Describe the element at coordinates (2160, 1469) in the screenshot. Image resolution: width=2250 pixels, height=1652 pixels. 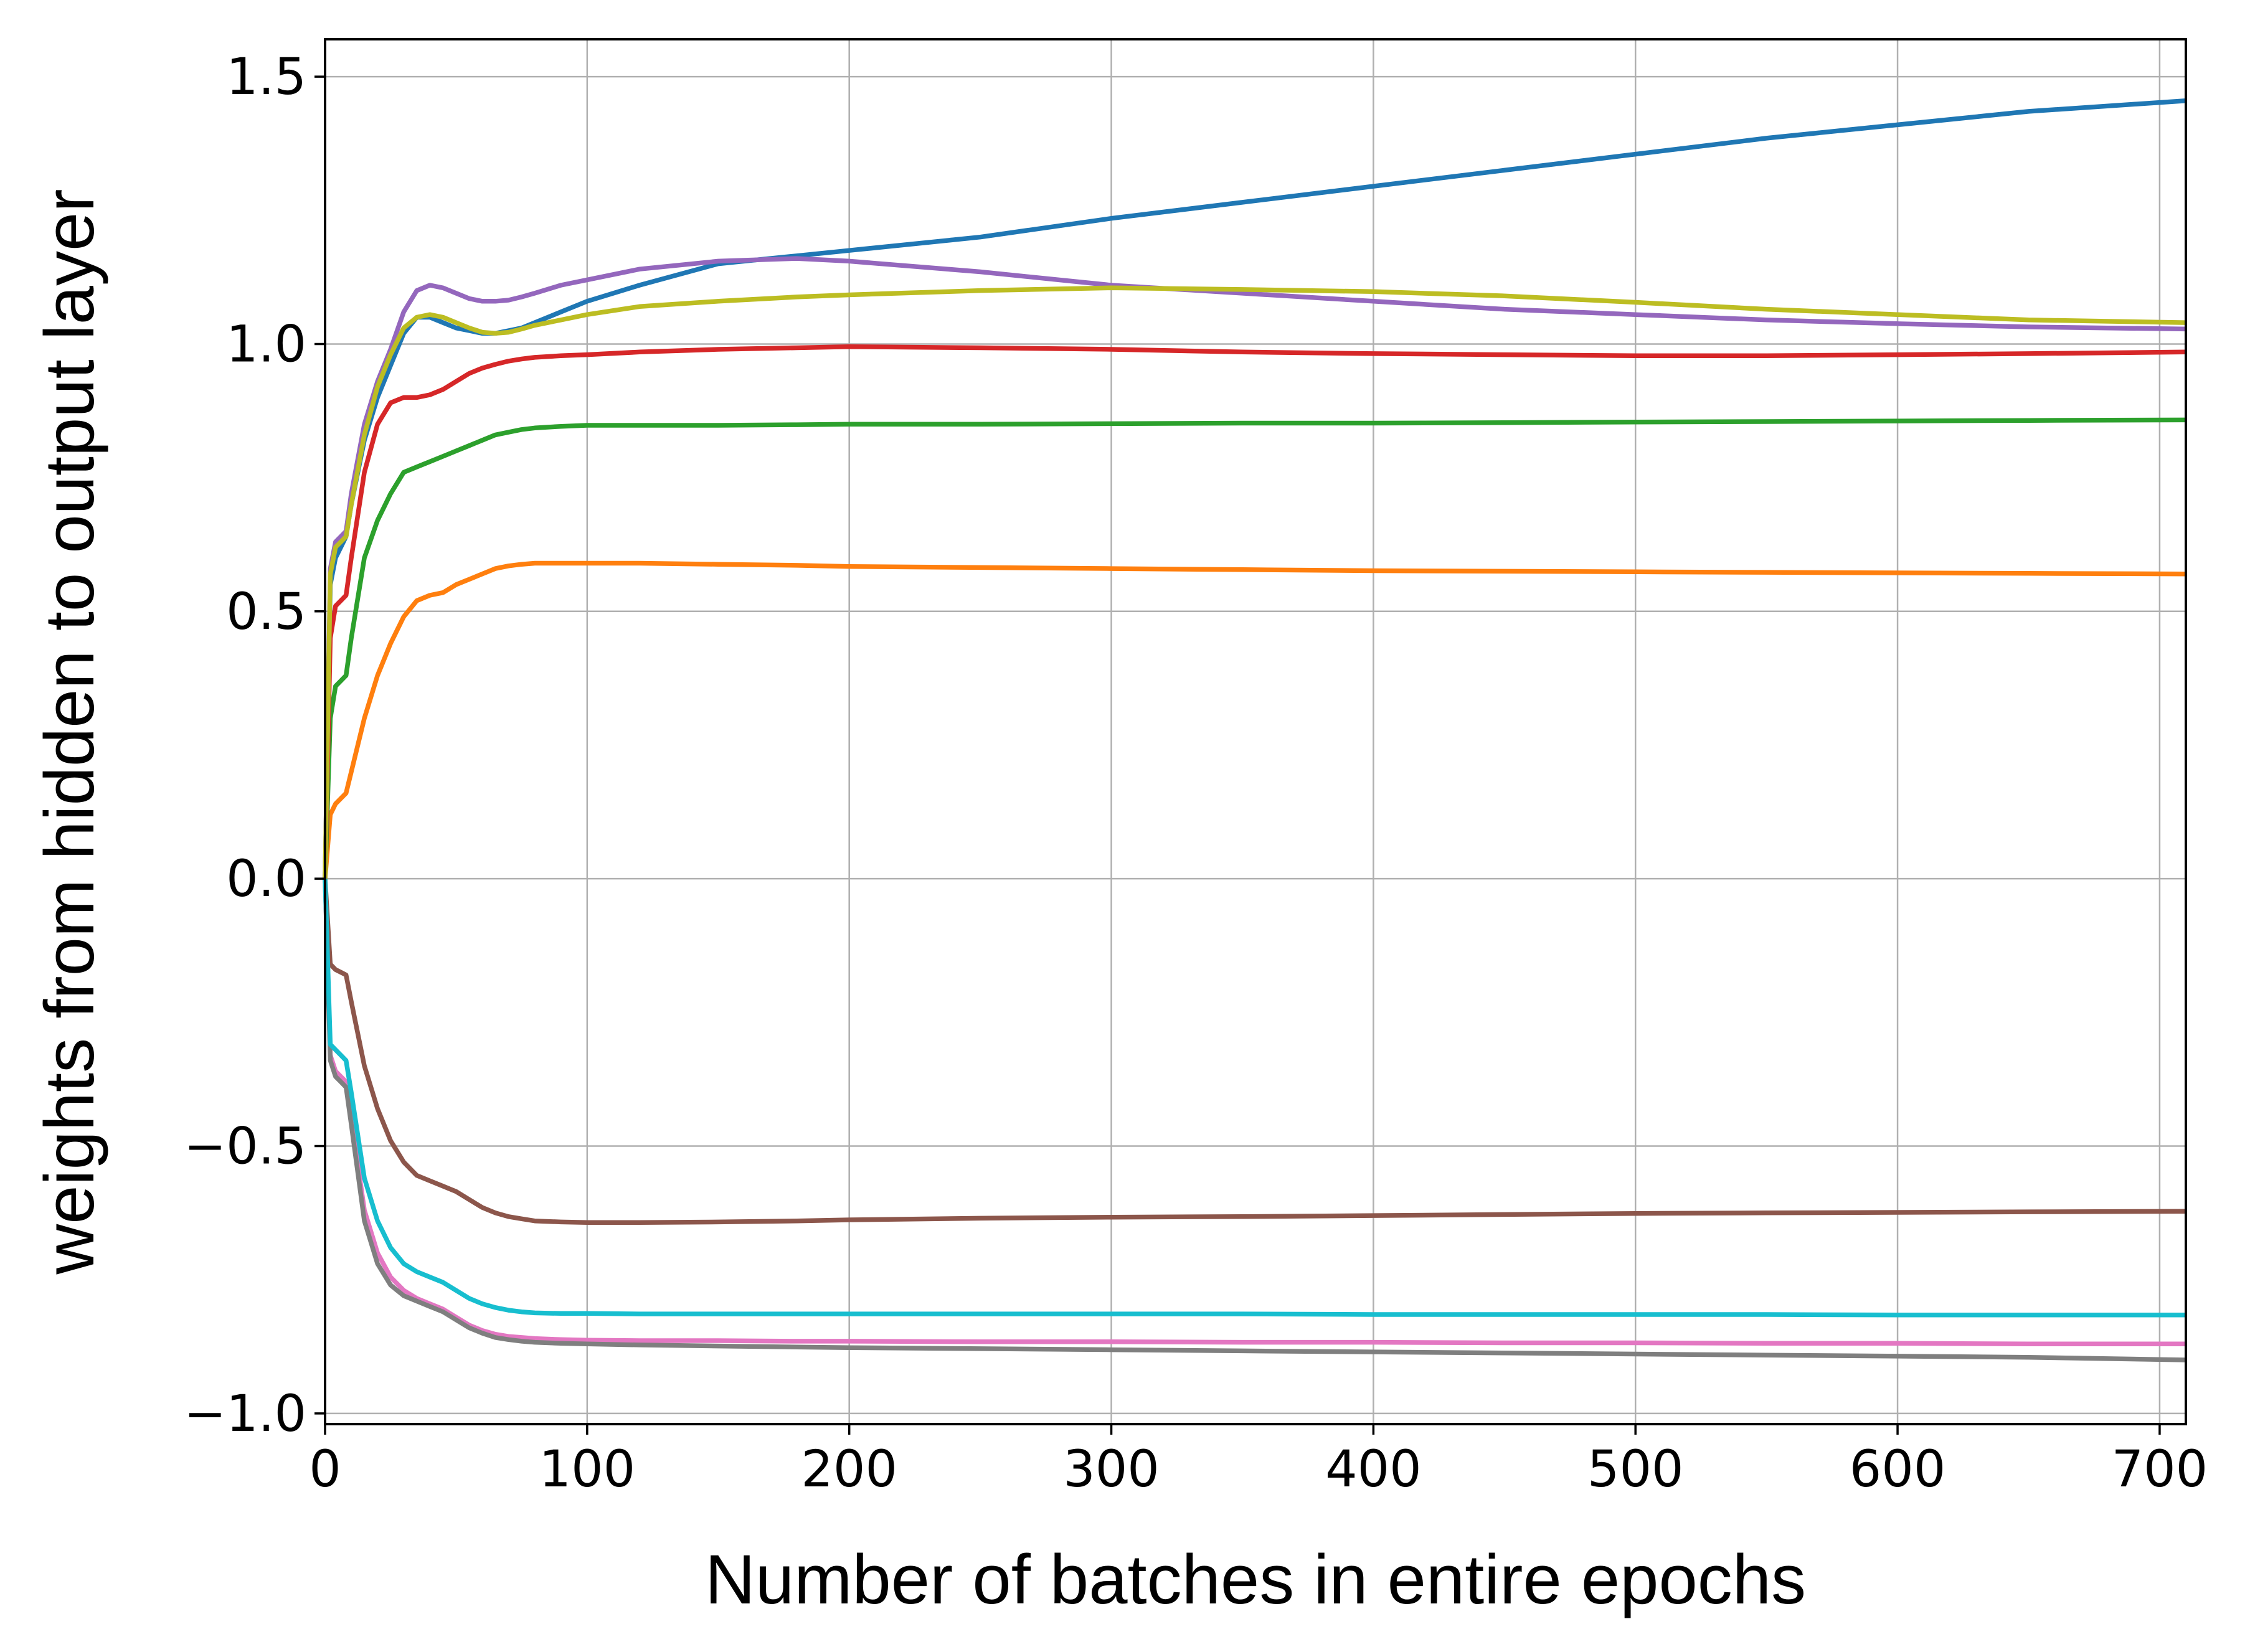
I see `x-tick-label: 700` at that location.